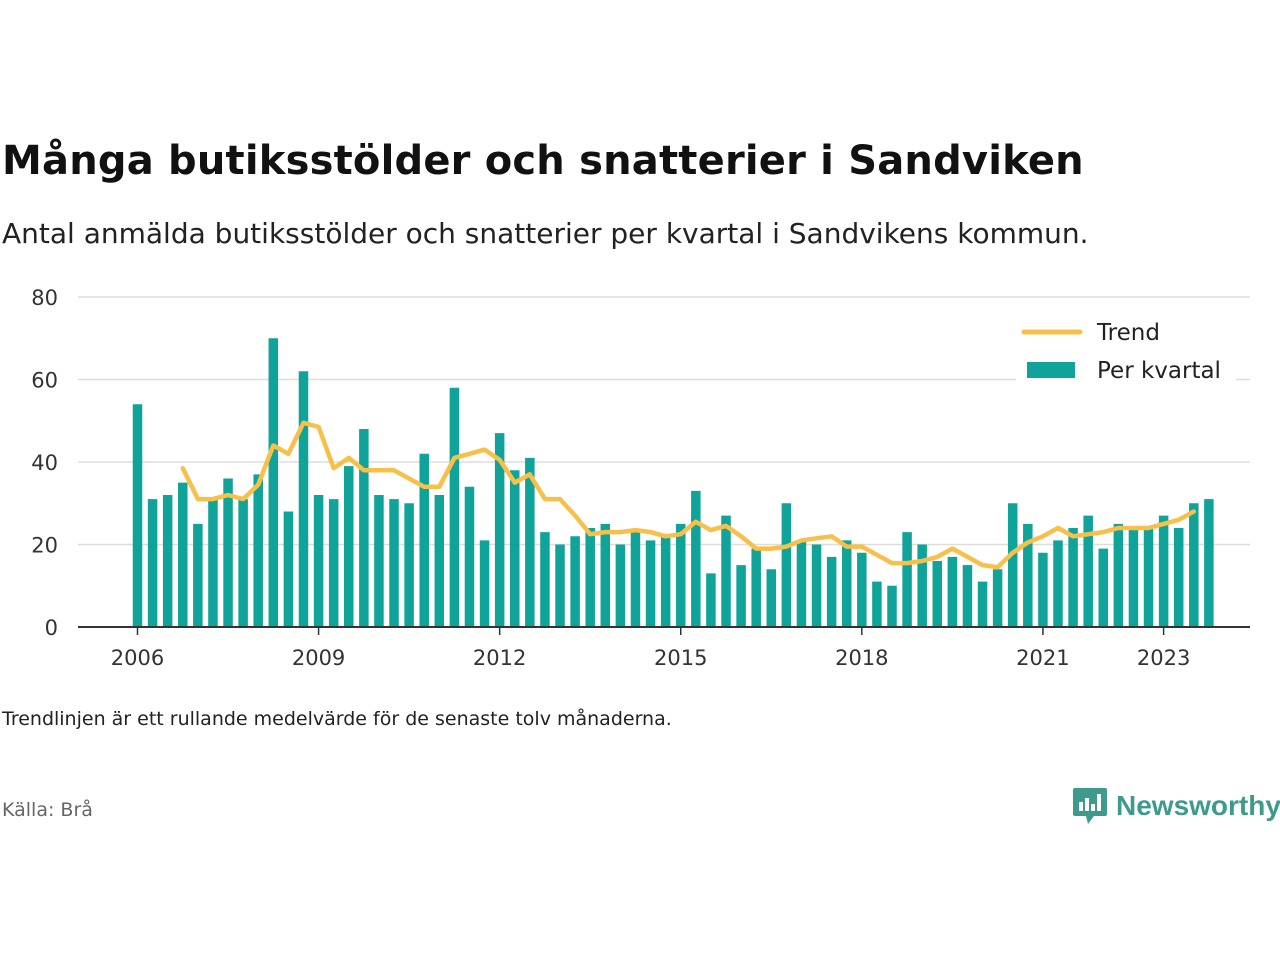 The height and width of the screenshot is (960, 1280). I want to click on y-tick-label: 20, so click(44, 546).